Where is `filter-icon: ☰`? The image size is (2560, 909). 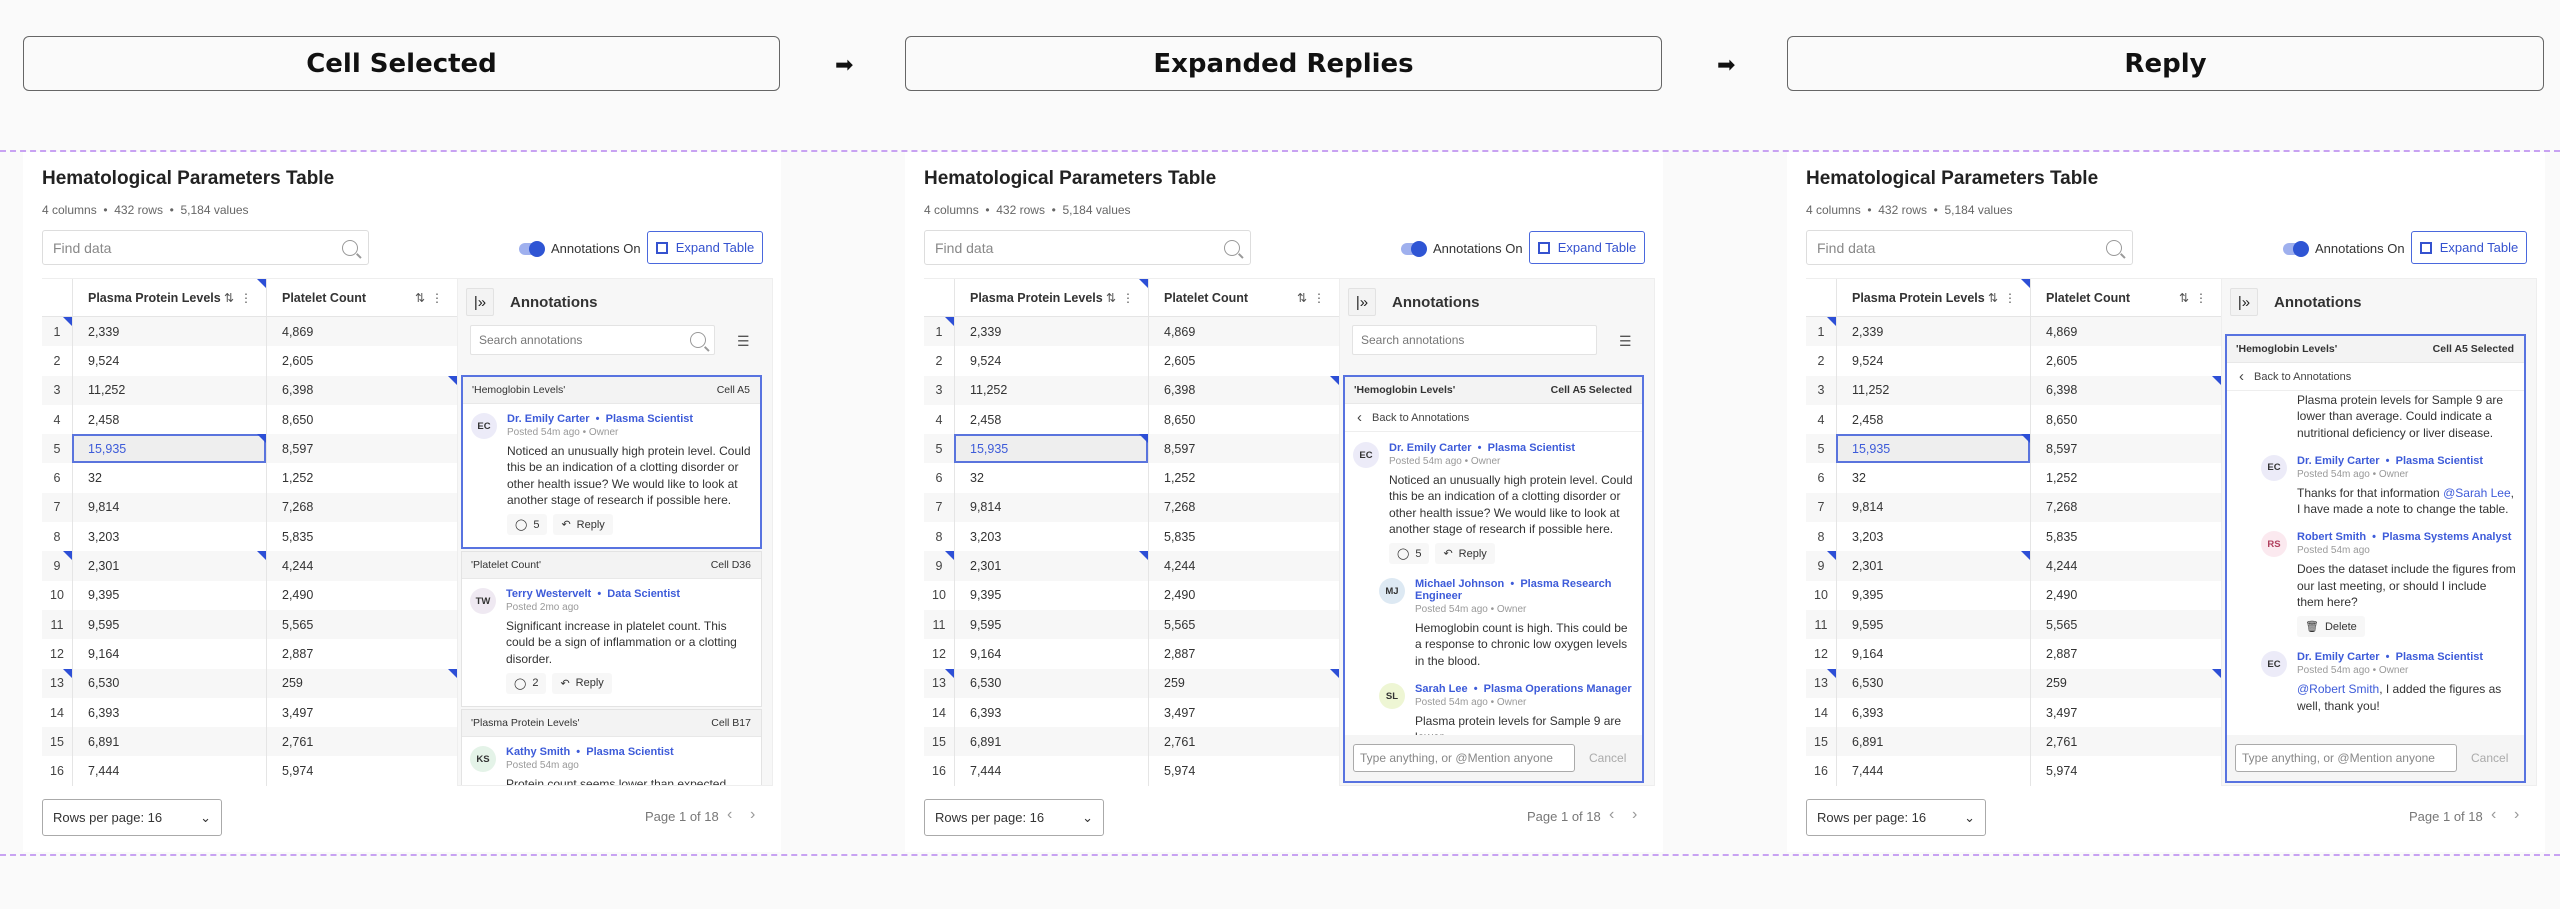
filter-icon: ☰ is located at coordinates (1625, 341).